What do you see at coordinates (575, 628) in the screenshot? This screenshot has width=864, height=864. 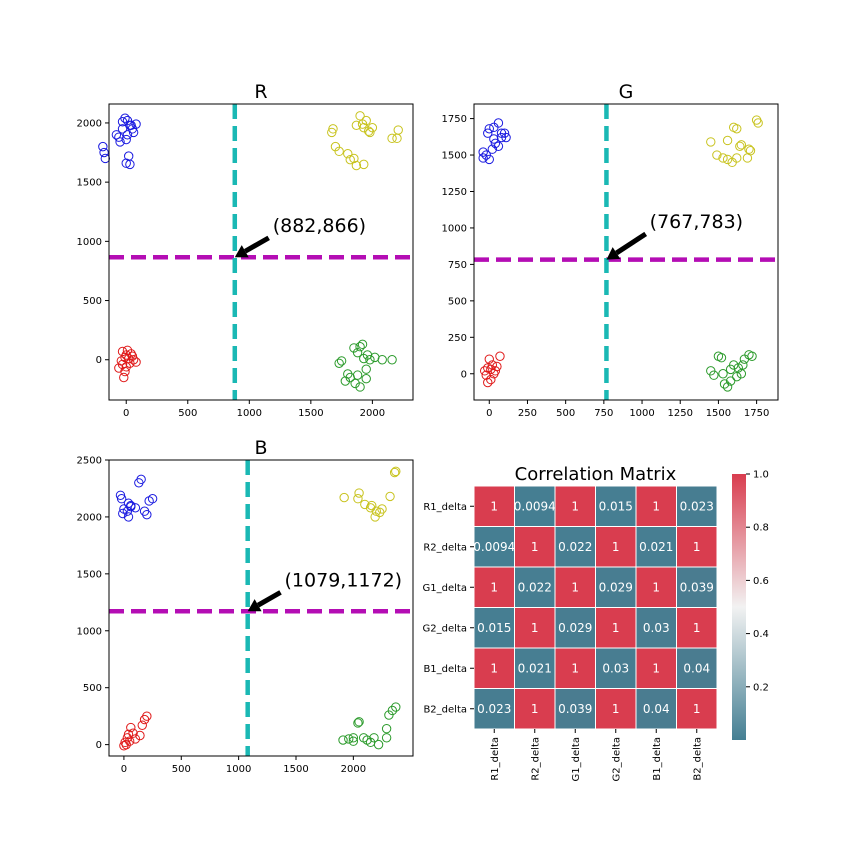 I see `heatmap-cell-label: 0.029` at bounding box center [575, 628].